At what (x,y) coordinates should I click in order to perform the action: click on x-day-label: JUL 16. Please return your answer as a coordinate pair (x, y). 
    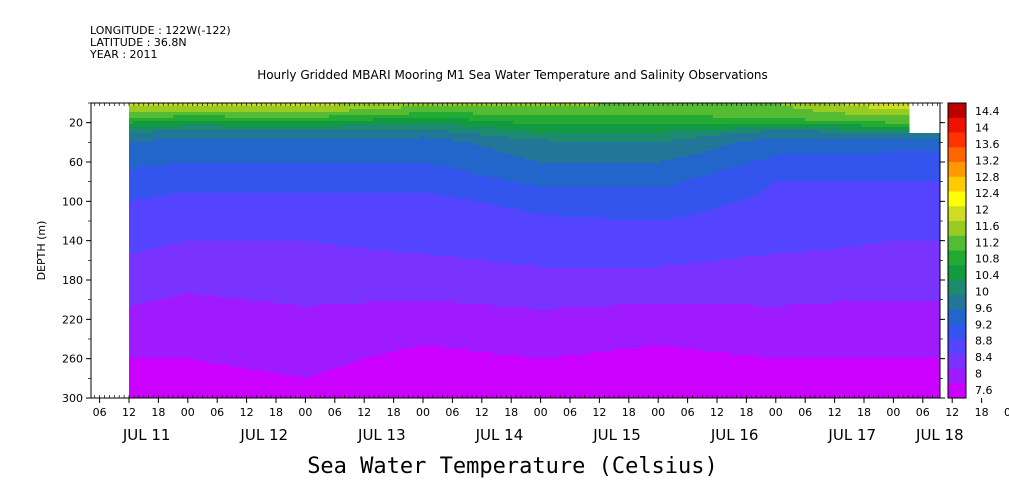
    Looking at the image, I should click on (734, 435).